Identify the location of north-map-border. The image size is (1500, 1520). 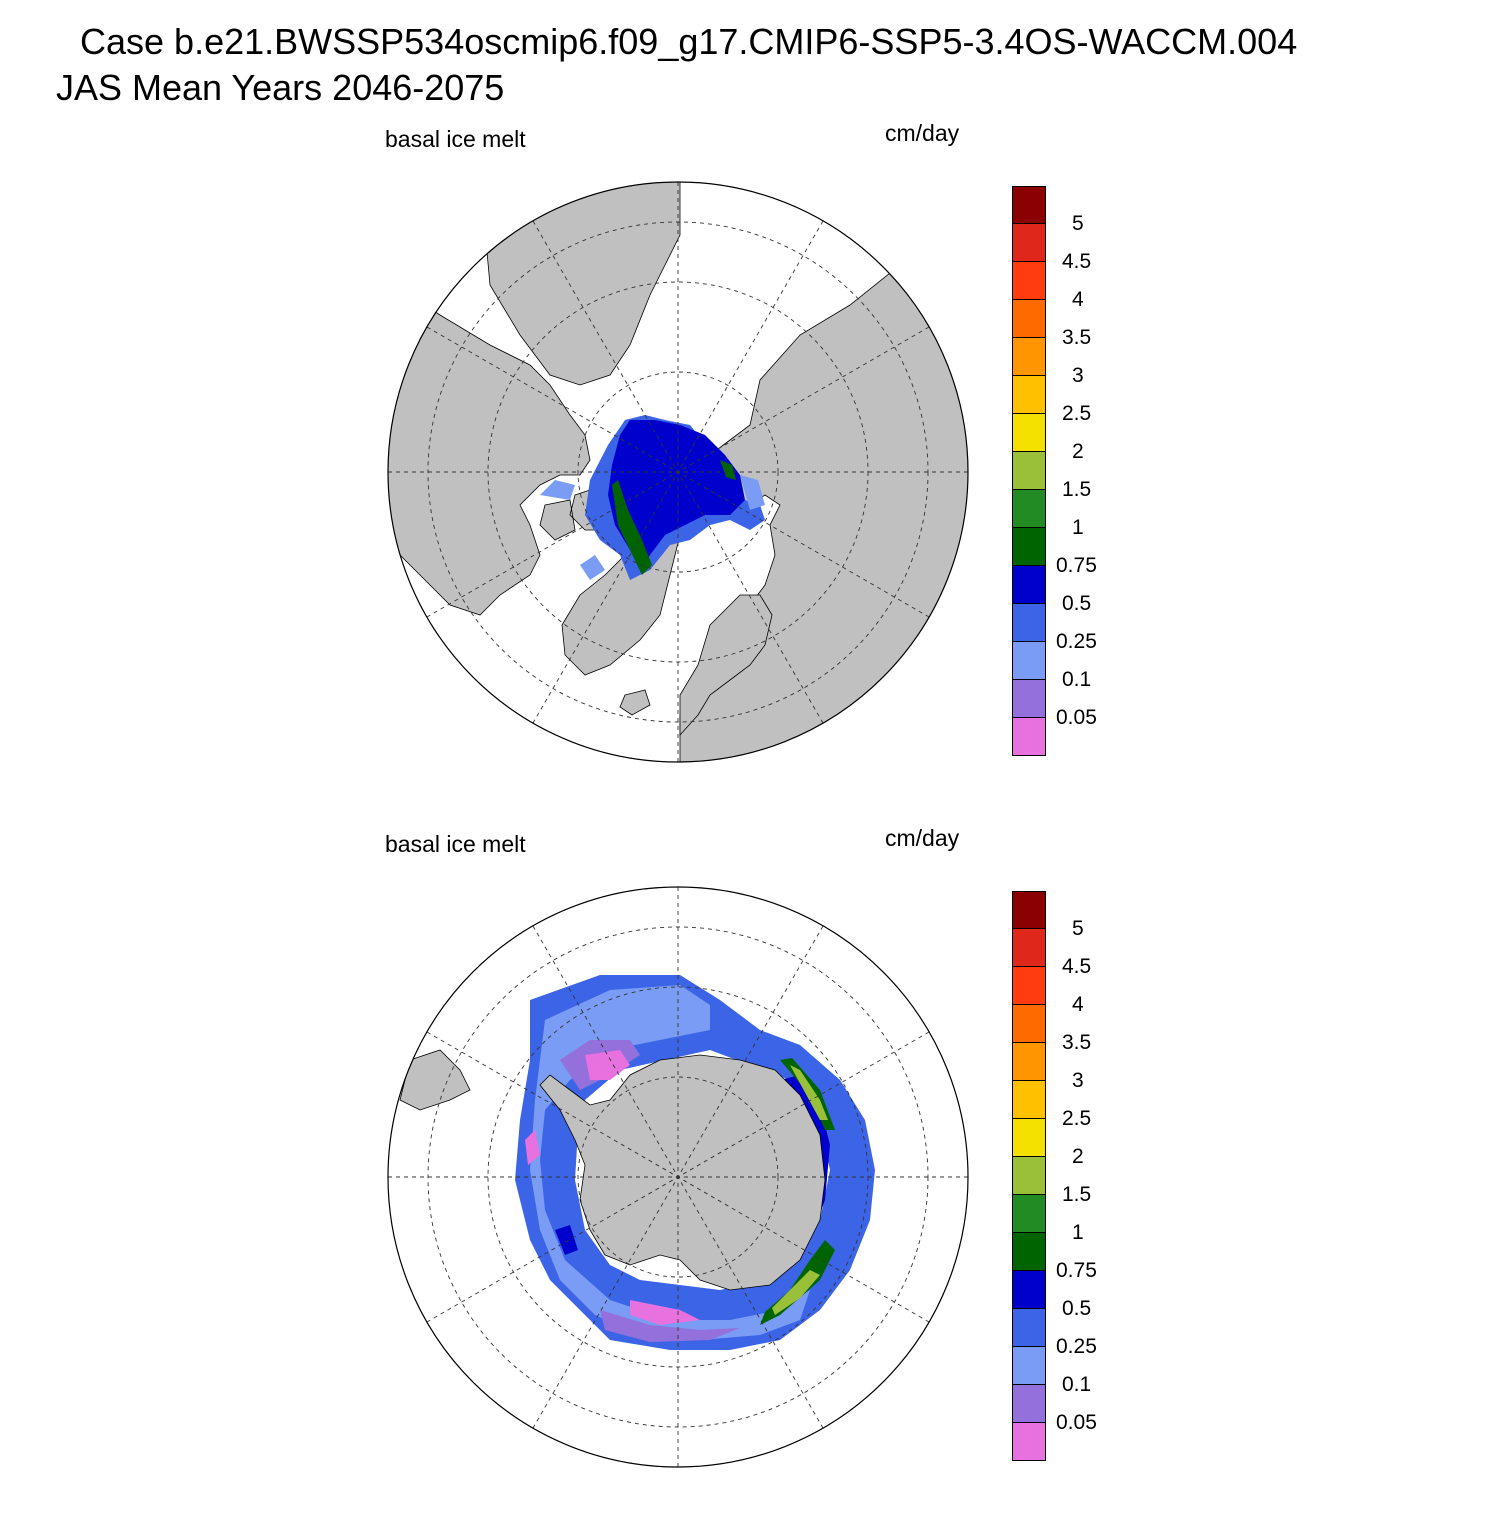
(678, 472).